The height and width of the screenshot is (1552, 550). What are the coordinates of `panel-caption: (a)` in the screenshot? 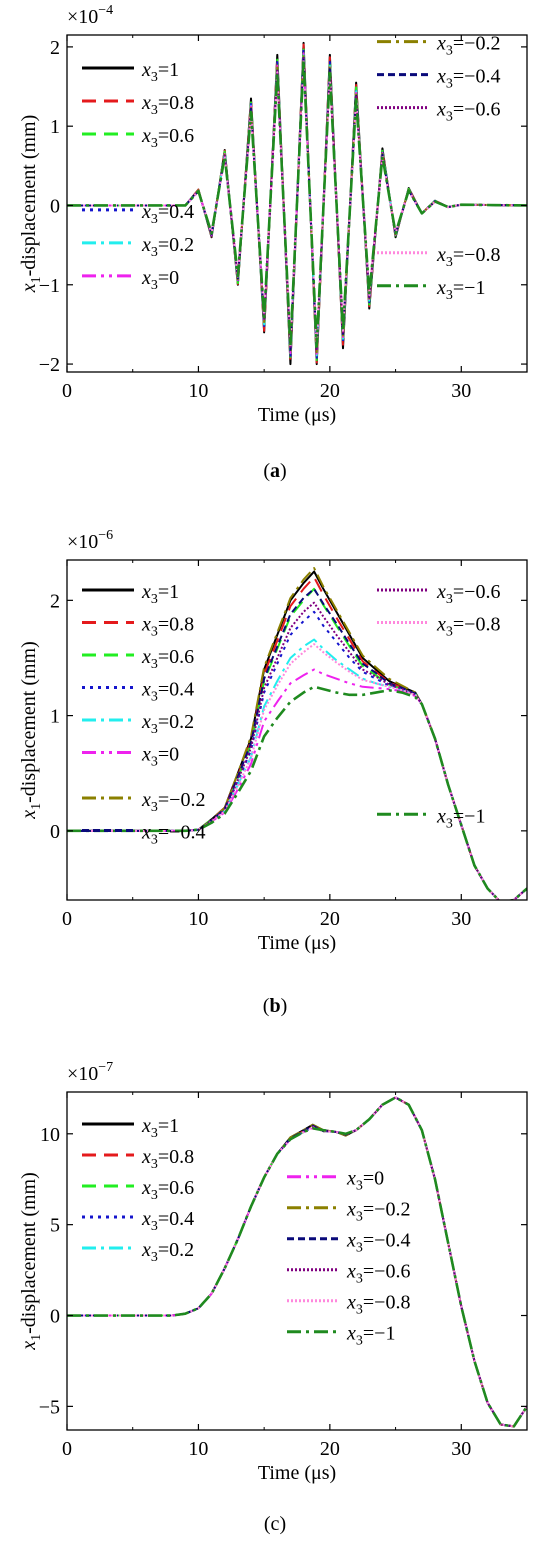 It's located at (274, 471).